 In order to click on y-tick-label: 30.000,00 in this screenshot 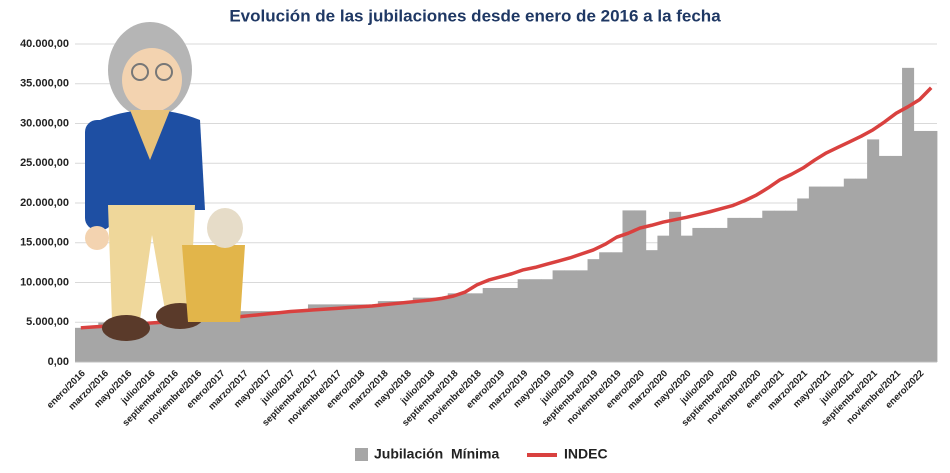, I will do `click(44, 123)`.